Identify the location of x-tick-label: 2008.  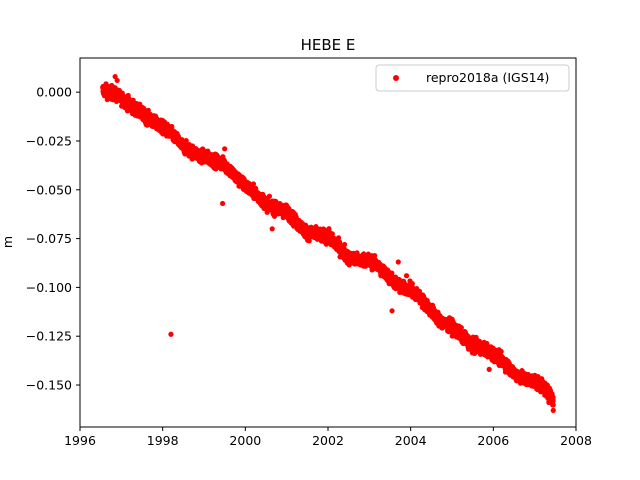
(576, 440).